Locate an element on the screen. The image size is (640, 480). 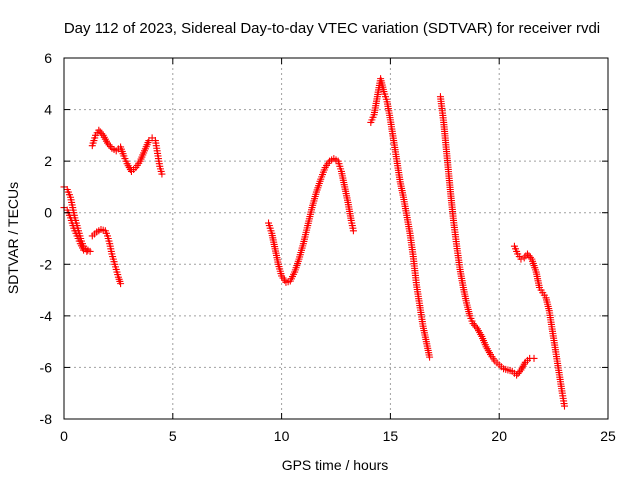
x-tick-label: 20 is located at coordinates (499, 436).